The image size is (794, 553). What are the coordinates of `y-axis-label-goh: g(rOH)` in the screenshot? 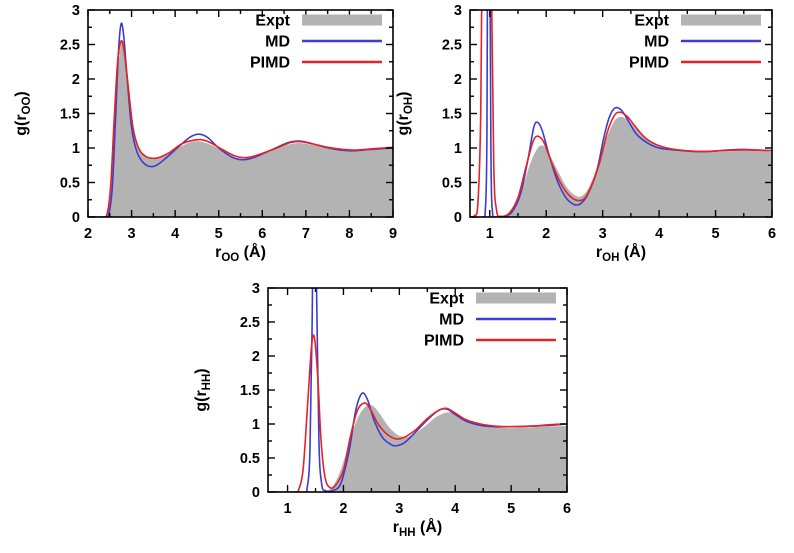 It's located at (405, 114).